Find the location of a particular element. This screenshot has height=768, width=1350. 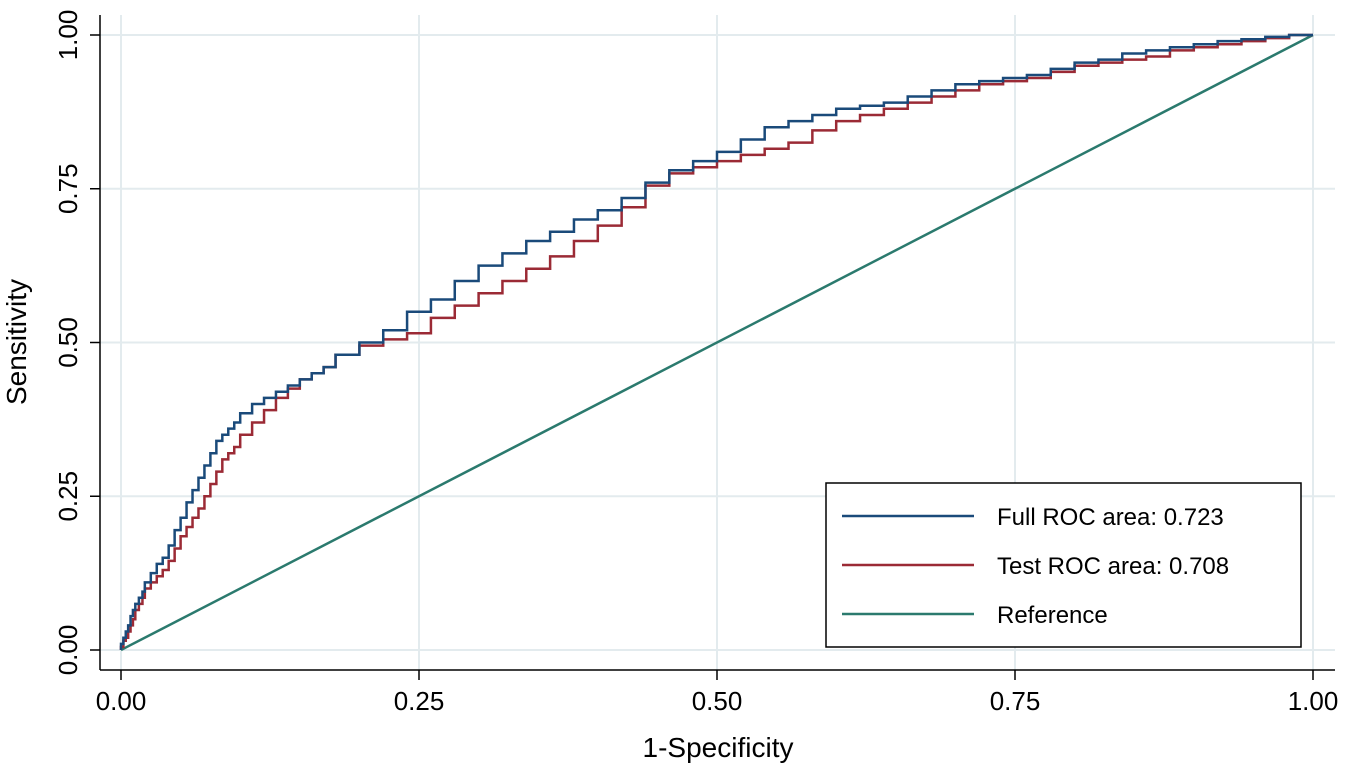

legend-label-test: Test ROC area: 0.708 is located at coordinates (1113, 566).